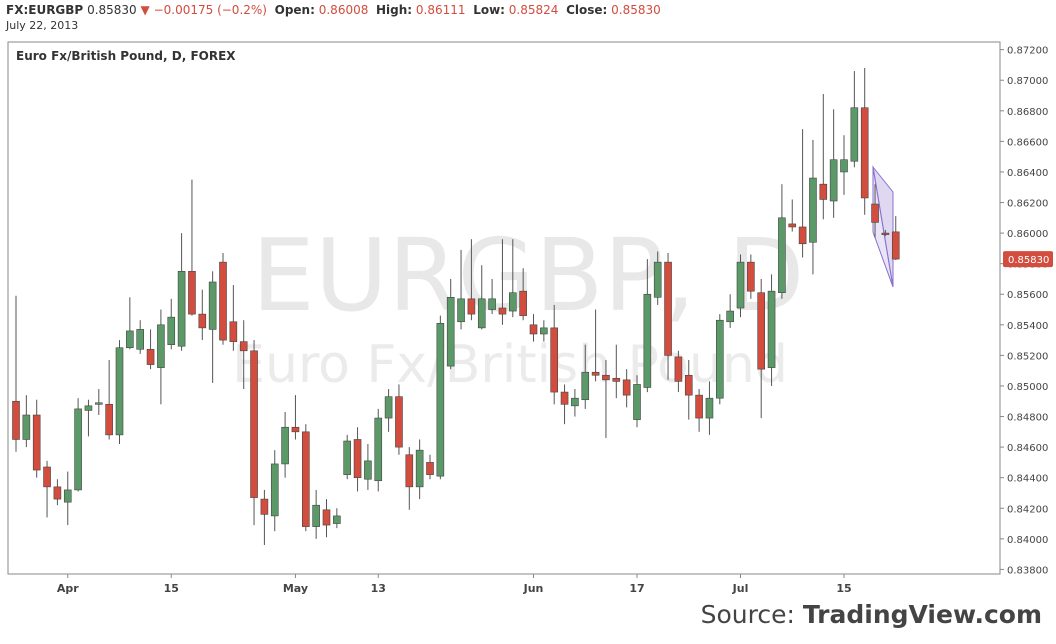  What do you see at coordinates (1027, 479) in the screenshot?
I see `y-tick-label: 0.84400` at bounding box center [1027, 479].